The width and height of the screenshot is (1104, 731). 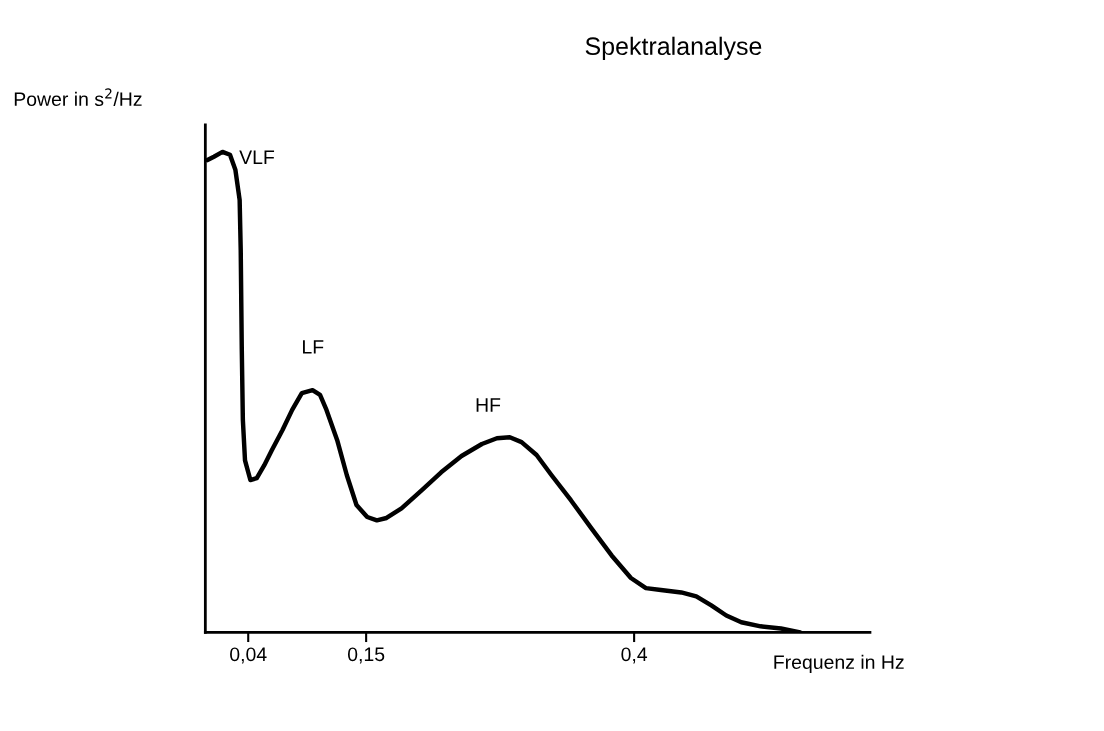 What do you see at coordinates (488, 405) in the screenshot?
I see `annotation: HF` at bounding box center [488, 405].